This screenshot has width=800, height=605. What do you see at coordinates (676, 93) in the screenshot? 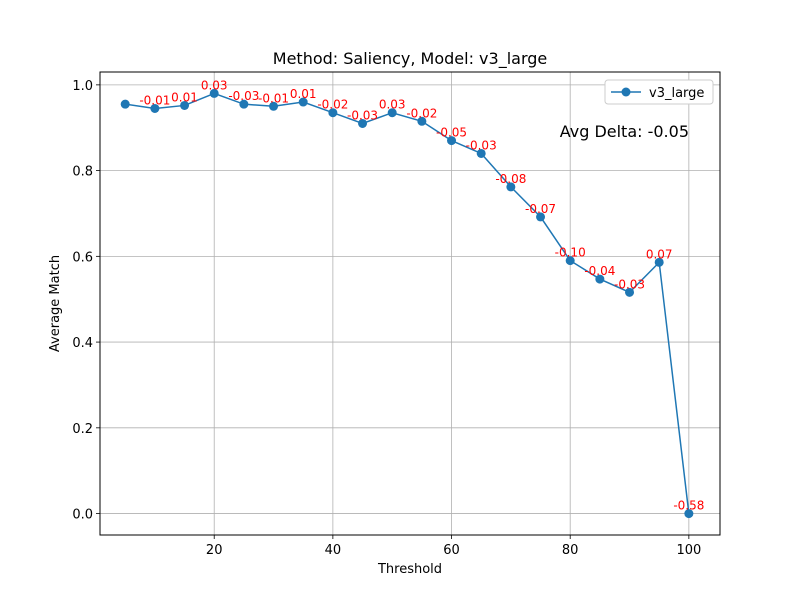
I see `legend-label: v3_large` at bounding box center [676, 93].